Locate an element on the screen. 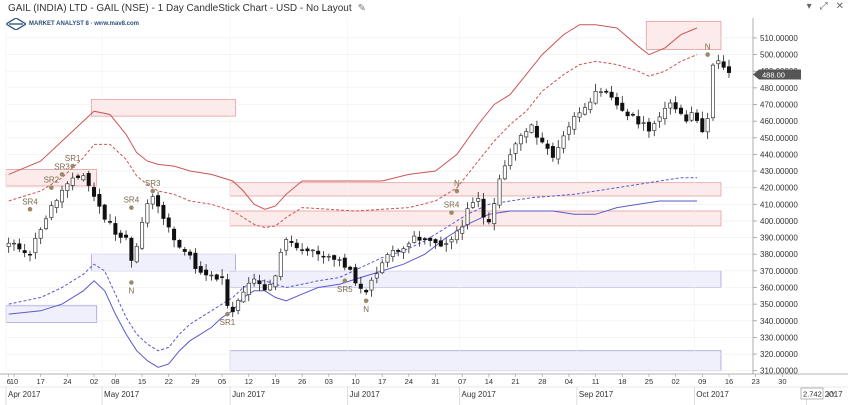  zoom-value: 2.742 is located at coordinates (812, 394).